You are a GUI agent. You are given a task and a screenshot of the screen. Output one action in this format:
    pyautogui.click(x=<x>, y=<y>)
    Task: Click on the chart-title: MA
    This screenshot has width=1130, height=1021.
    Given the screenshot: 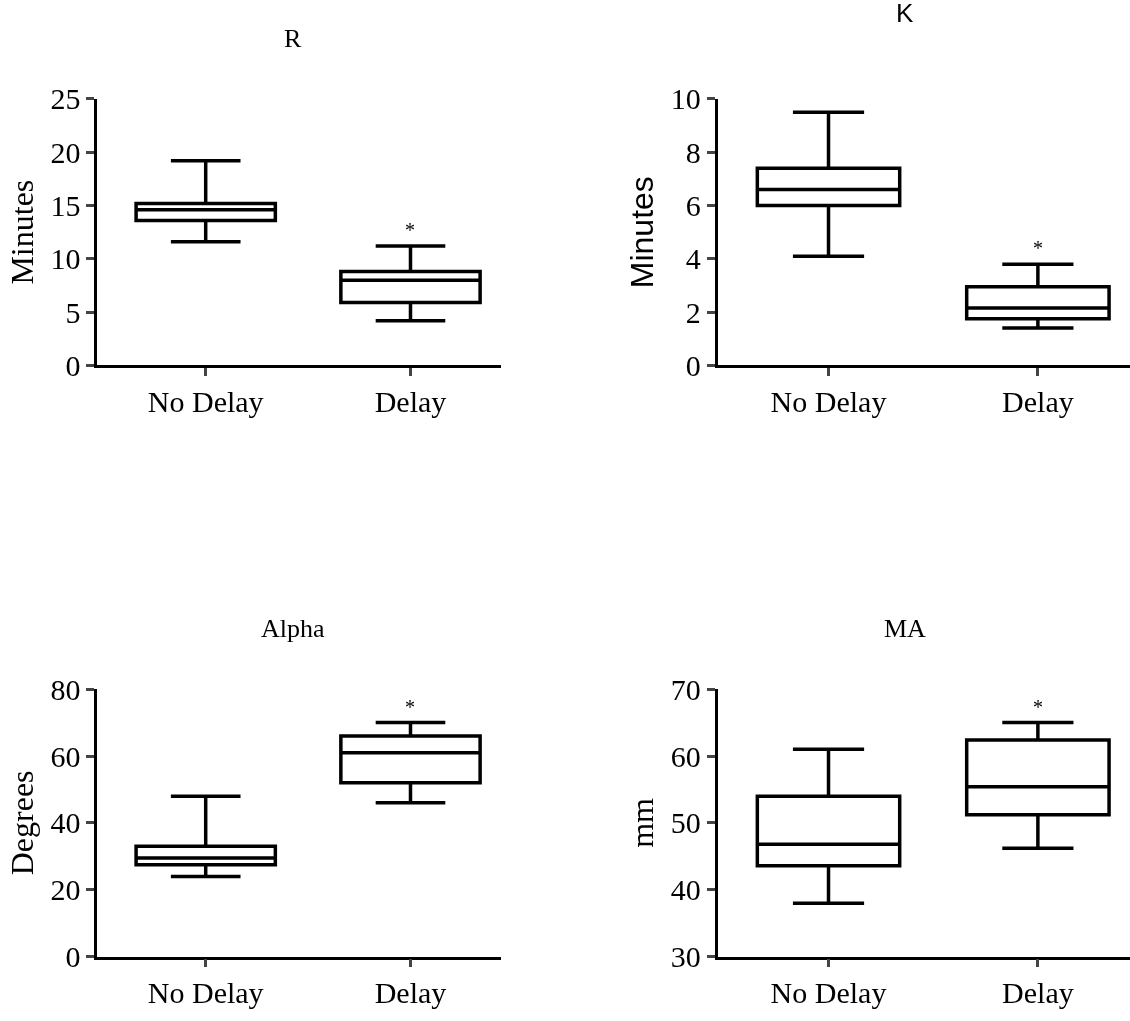 What is the action you would take?
    pyautogui.click(x=905, y=628)
    